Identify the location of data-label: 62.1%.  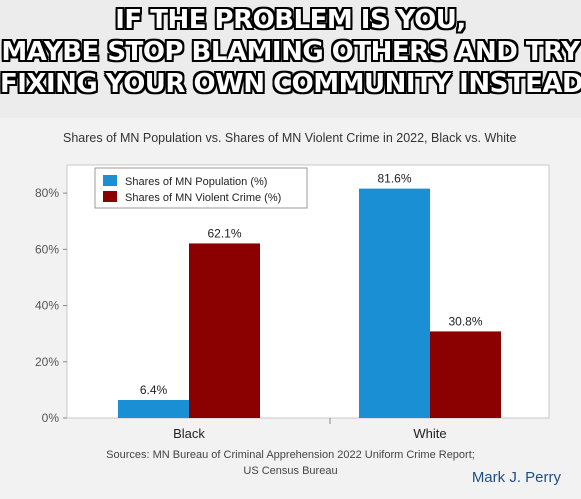
(224, 233).